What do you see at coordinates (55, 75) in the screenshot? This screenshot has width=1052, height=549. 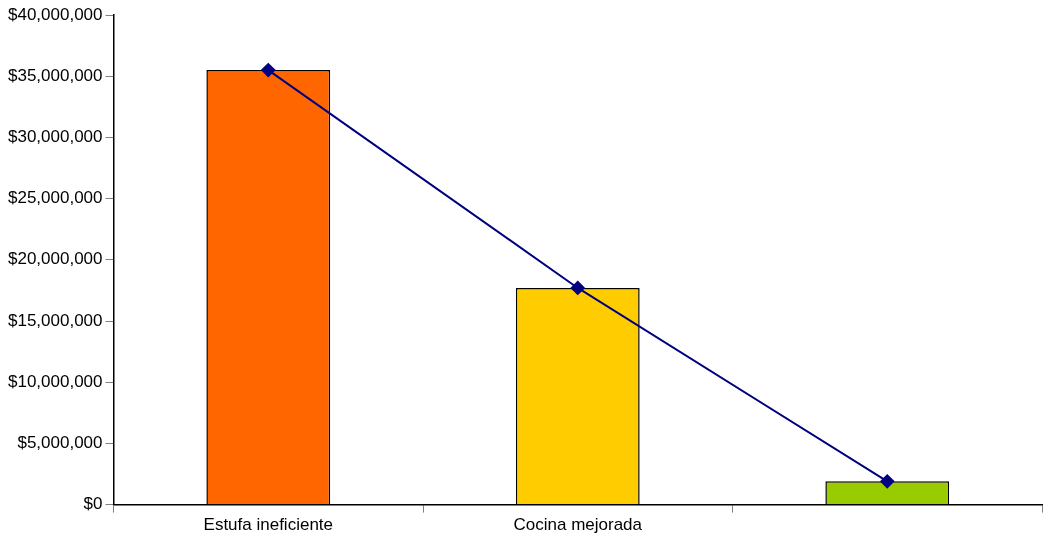 I see `y-tick-label: $35,000,000` at bounding box center [55, 75].